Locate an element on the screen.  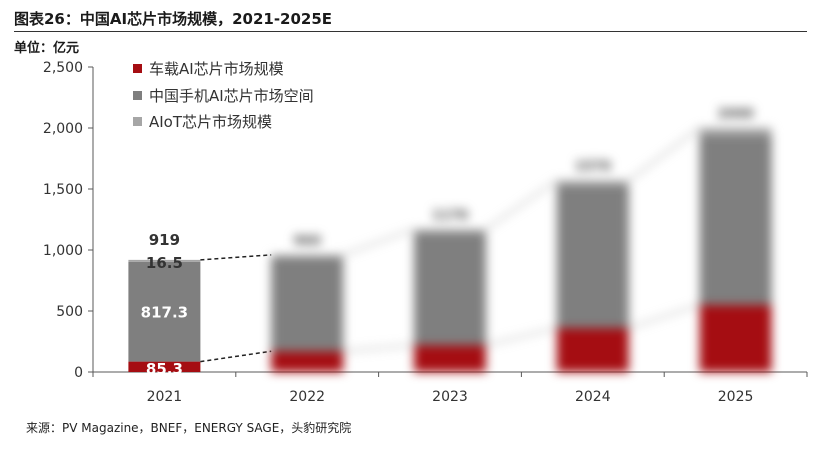
x-tick-label: 2025 is located at coordinates (736, 397).